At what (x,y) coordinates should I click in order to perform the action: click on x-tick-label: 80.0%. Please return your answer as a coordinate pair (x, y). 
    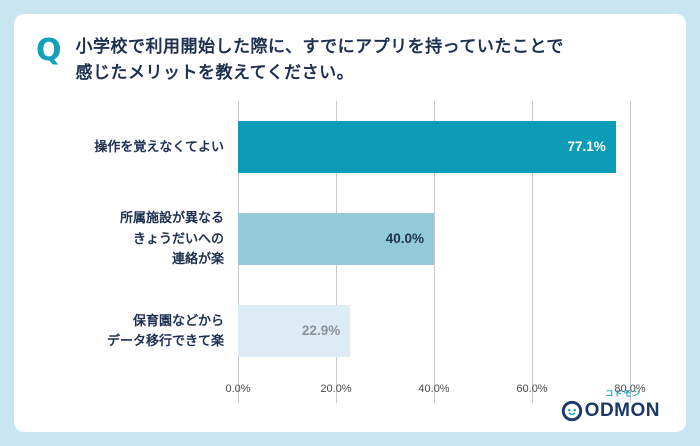
    Looking at the image, I should click on (630, 388).